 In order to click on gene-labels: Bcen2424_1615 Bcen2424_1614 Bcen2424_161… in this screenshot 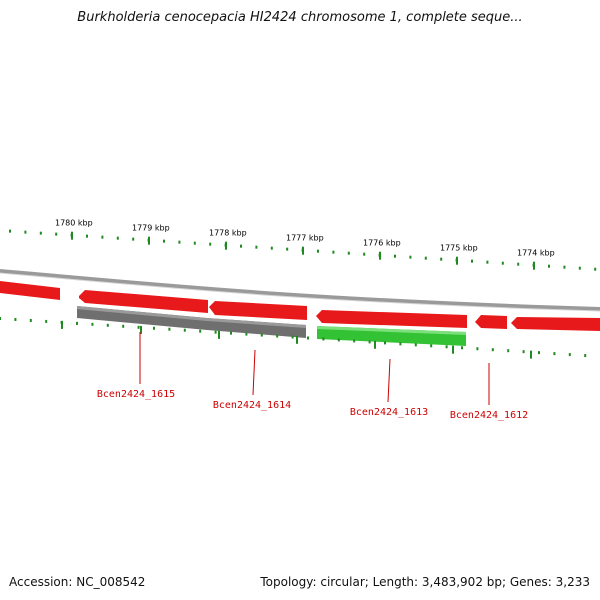, I will do `click(312, 405)`.